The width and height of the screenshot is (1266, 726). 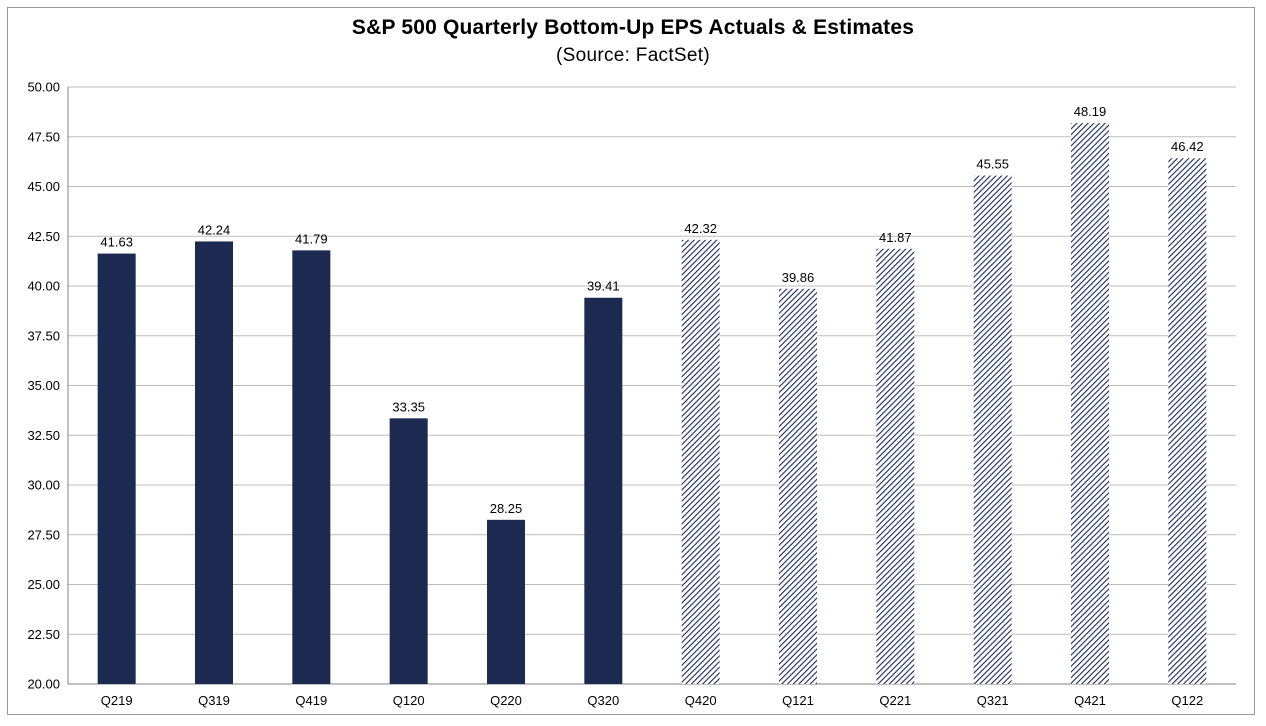 I want to click on bar-actual-Q120, so click(x=408, y=551).